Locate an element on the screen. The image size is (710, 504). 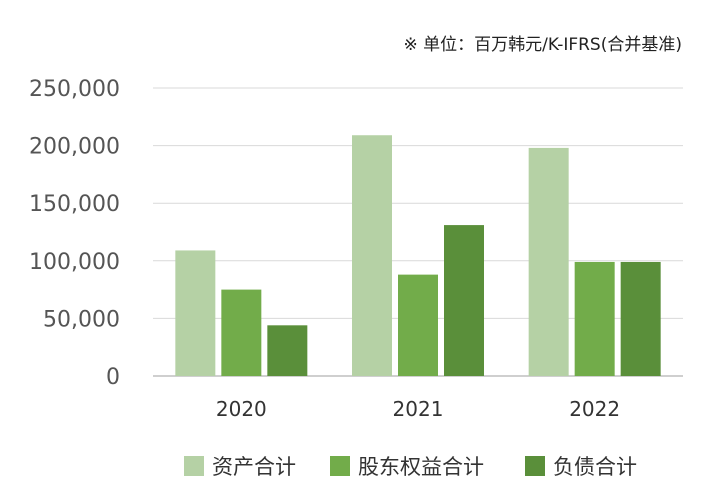
legend-label: 资产合计 is located at coordinates (254, 467).